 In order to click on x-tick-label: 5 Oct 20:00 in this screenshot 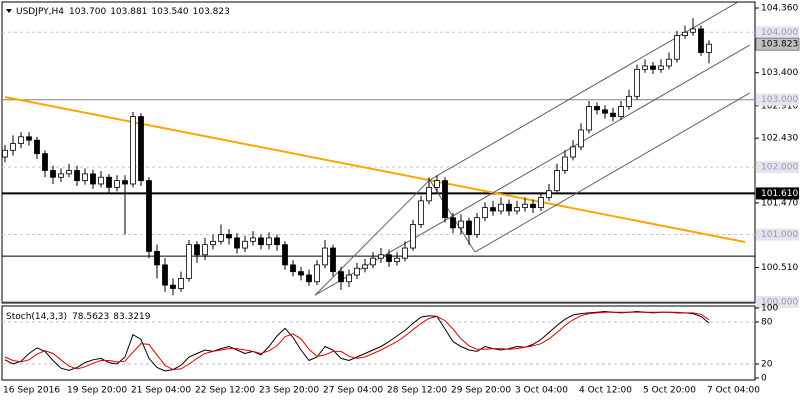, I will do `click(669, 391)`.